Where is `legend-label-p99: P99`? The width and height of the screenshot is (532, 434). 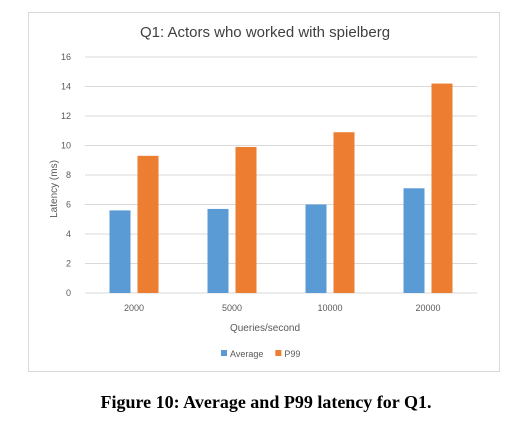 legend-label-p99: P99 is located at coordinates (292, 354).